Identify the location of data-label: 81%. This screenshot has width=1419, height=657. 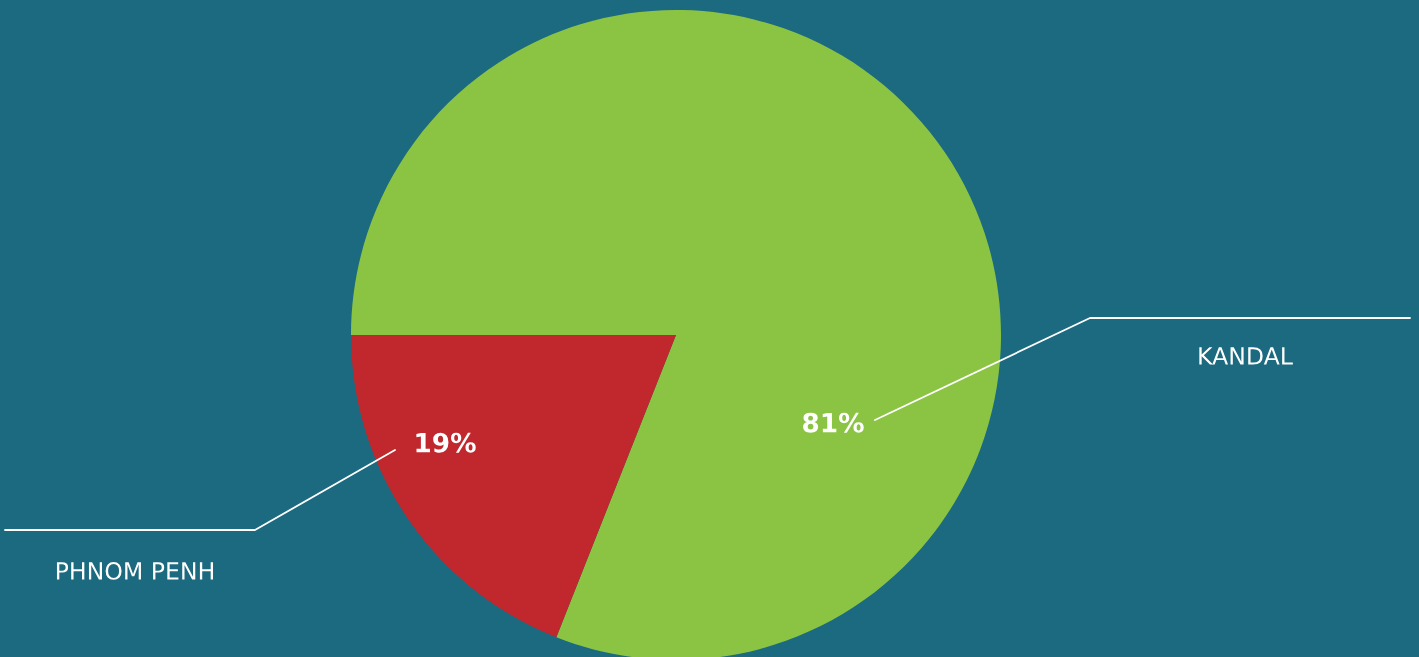
(833, 422).